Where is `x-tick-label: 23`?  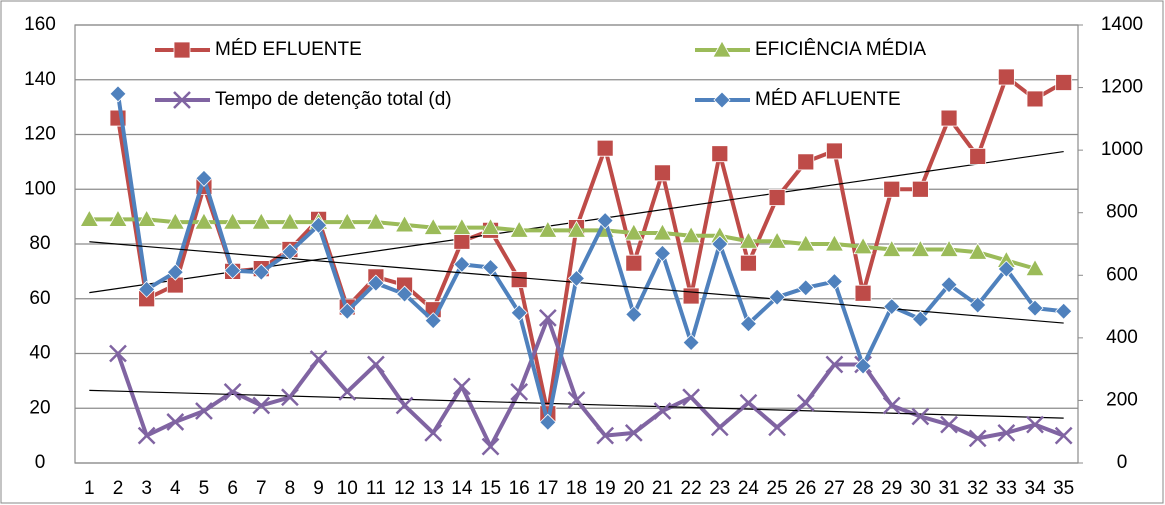
x-tick-label: 23 is located at coordinates (719, 488).